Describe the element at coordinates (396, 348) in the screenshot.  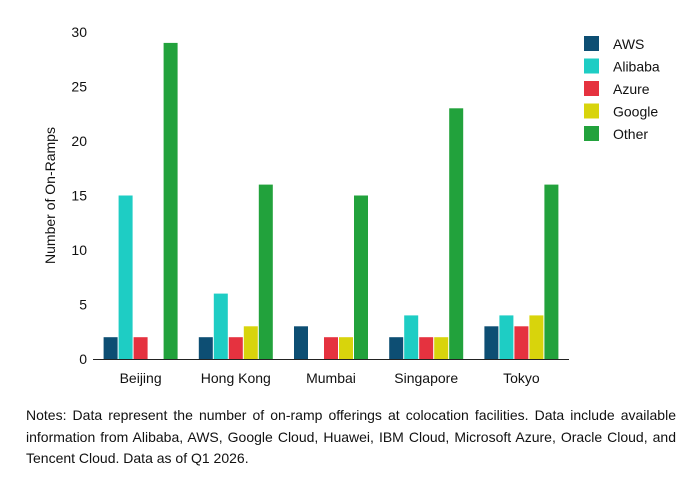
I see `bar-aws-singapore` at that location.